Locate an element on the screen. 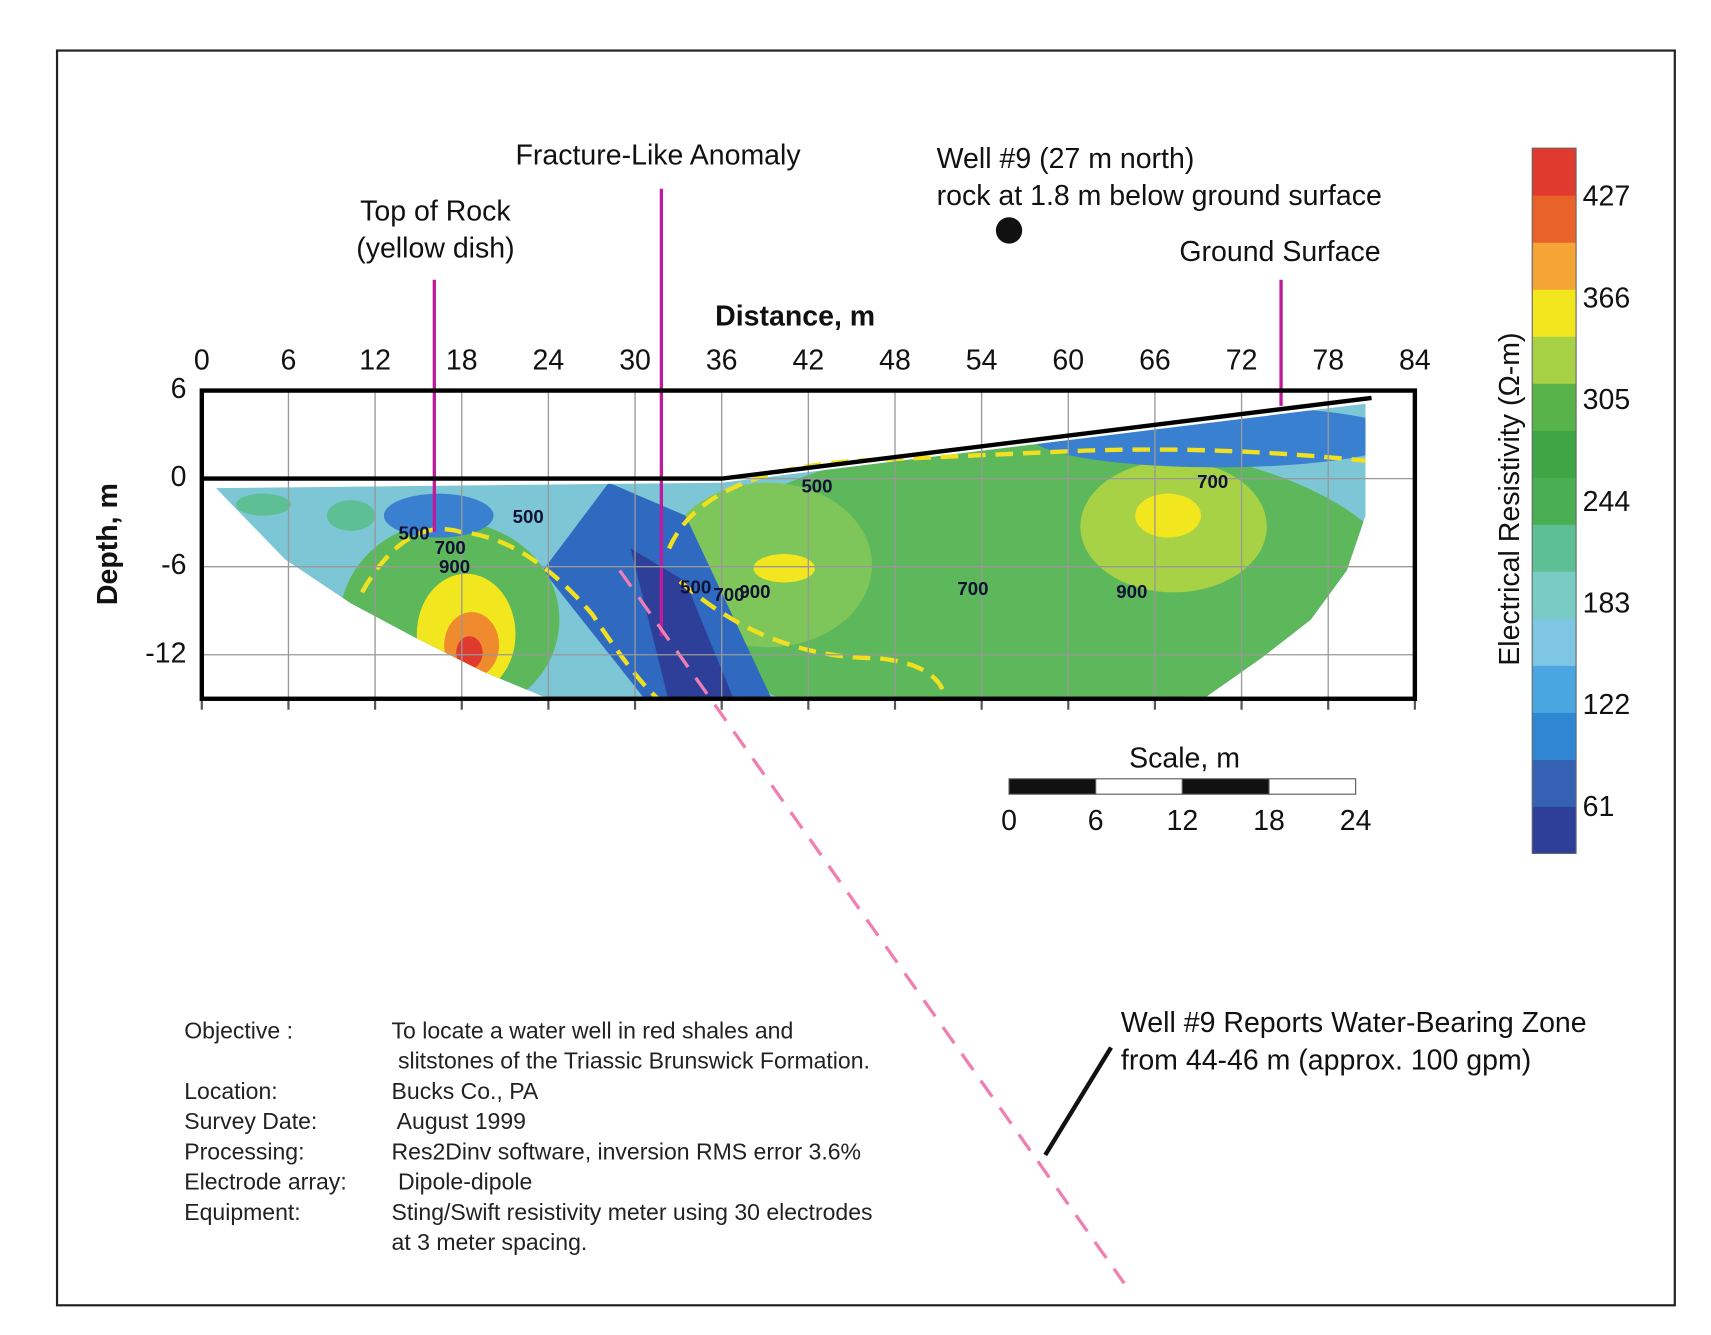 This screenshot has height=1335, width=1711. colorbar-tick-label: 244 is located at coordinates (1607, 502).